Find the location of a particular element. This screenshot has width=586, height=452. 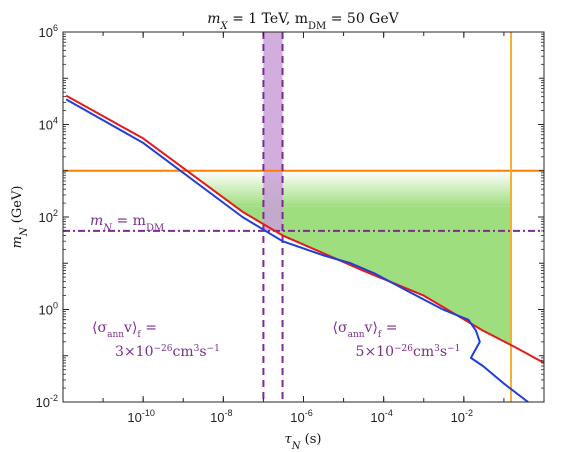

y-tick-label-4: 10⁶ is located at coordinates (48, 31).